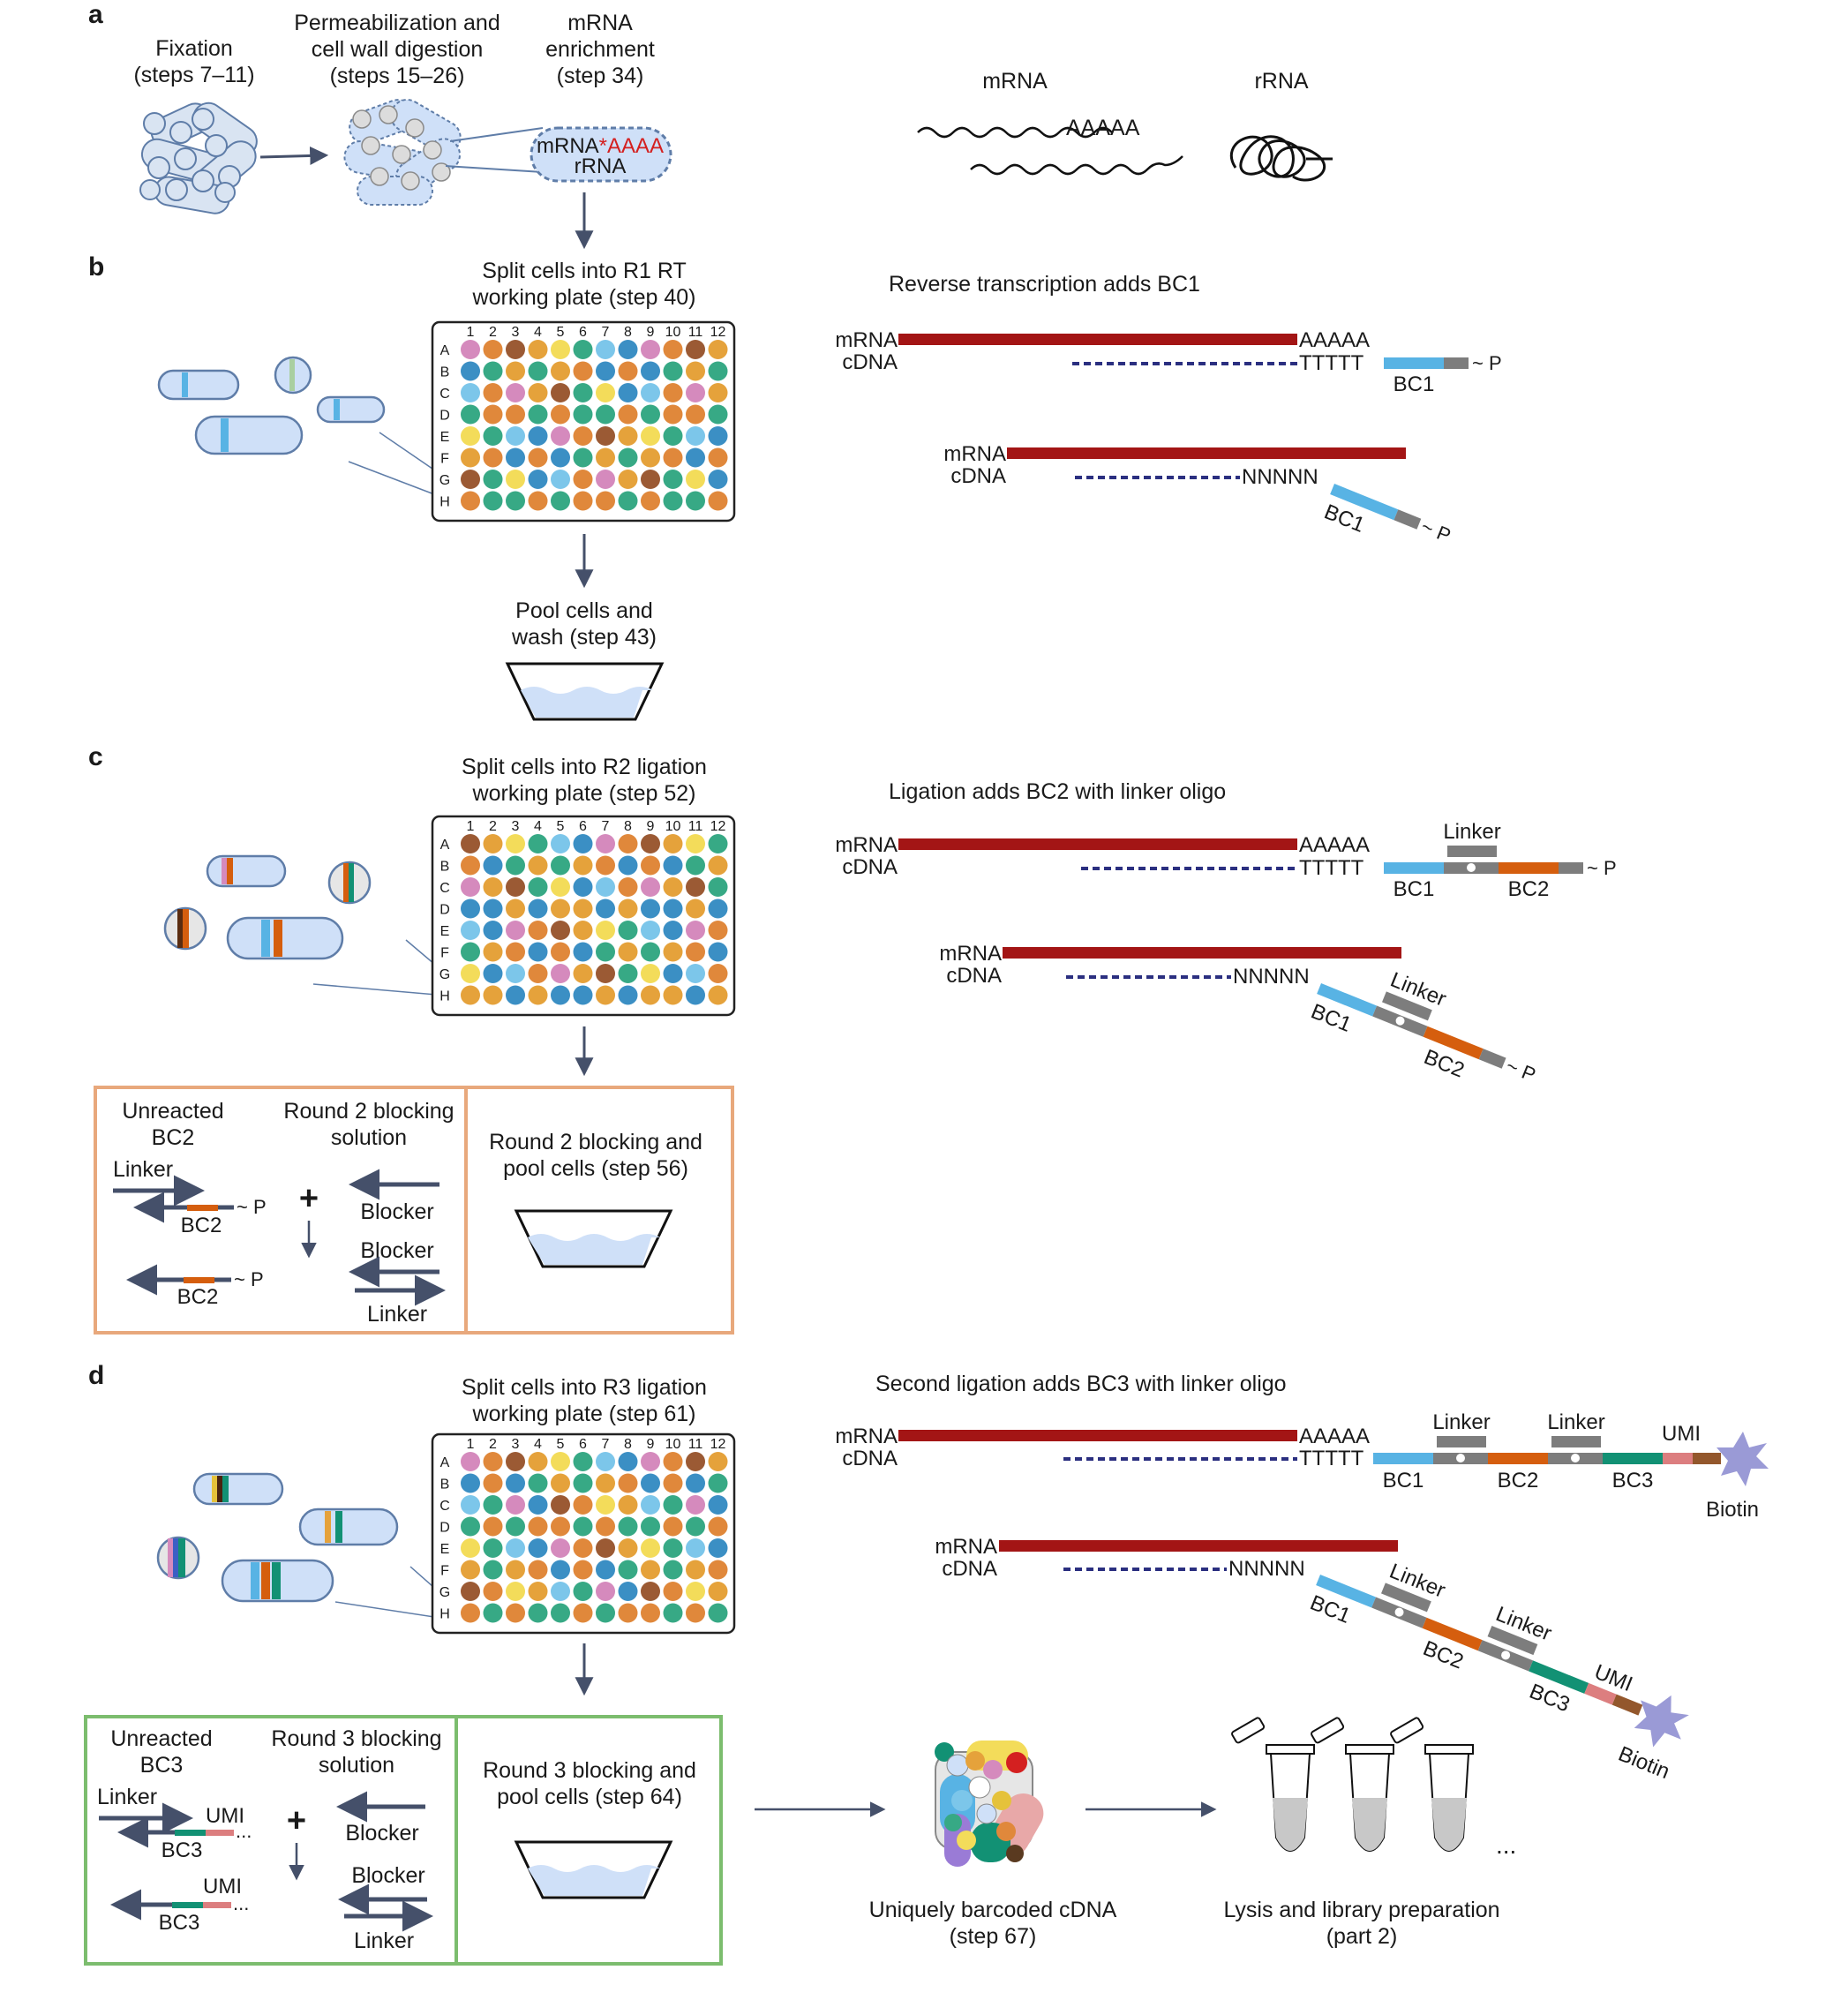 The height and width of the screenshot is (2015, 1848). What do you see at coordinates (595, 1169) in the screenshot?
I see `c-blocking-pool-2: pool cells (step 56)` at bounding box center [595, 1169].